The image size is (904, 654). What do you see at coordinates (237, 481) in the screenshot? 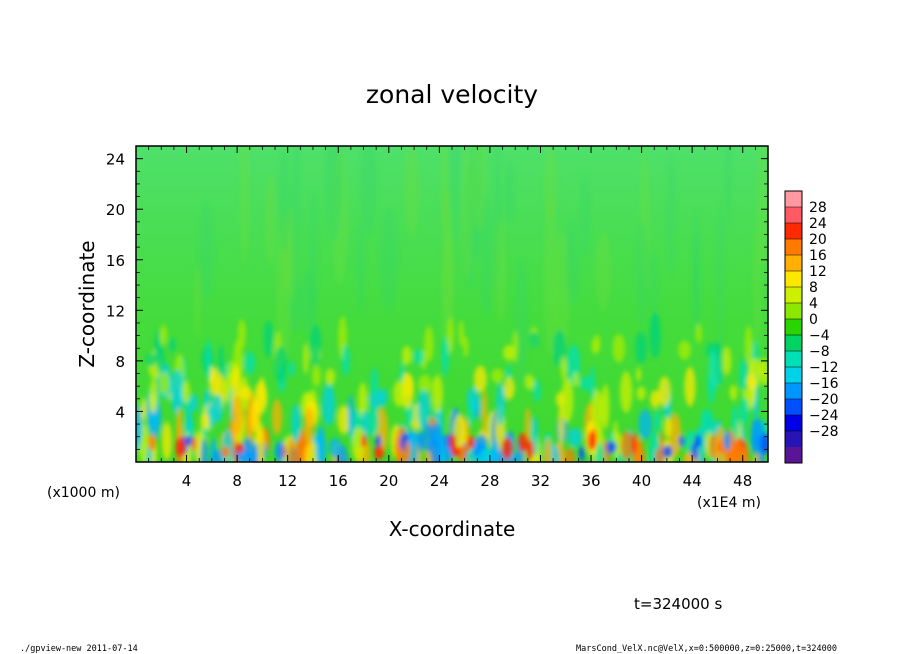
I see `x-tick-label: 8` at bounding box center [237, 481].